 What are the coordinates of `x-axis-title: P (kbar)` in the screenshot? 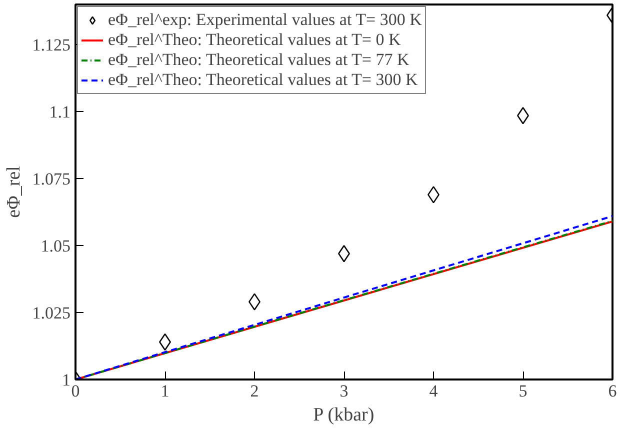 It's located at (343, 415).